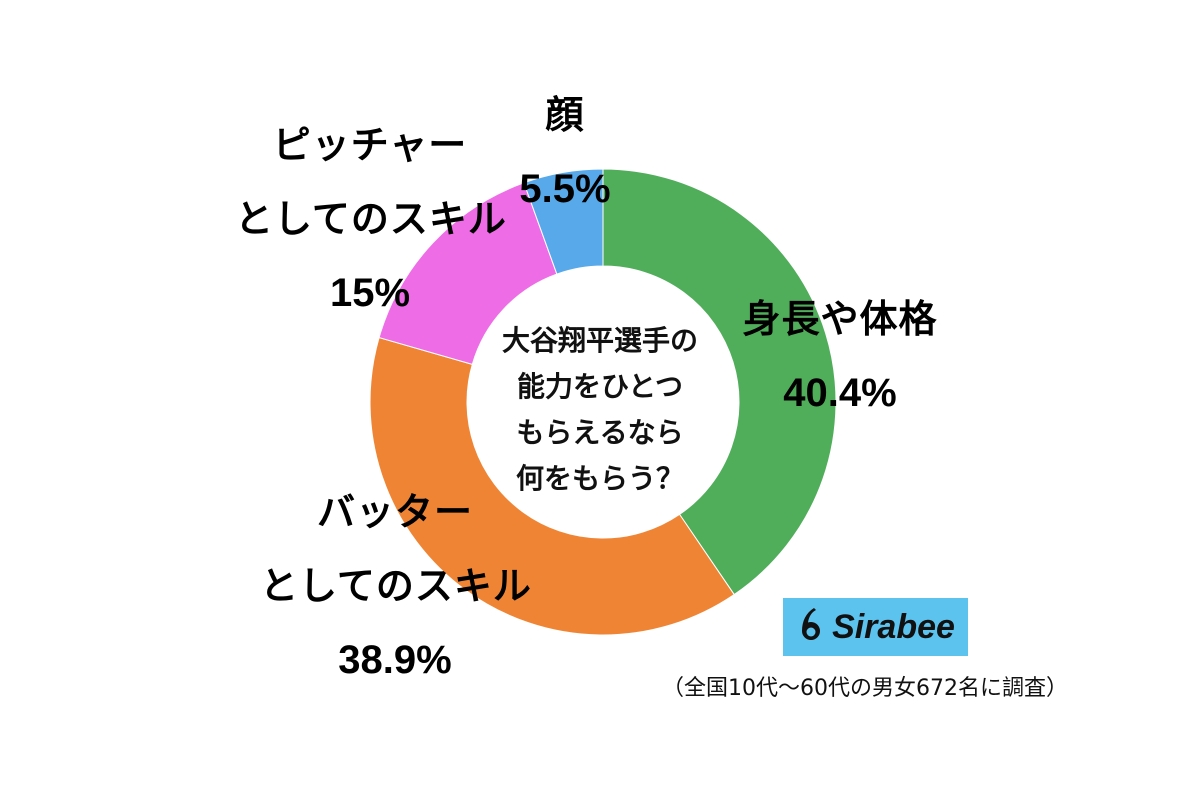 This screenshot has width=1200, height=801. I want to click on label-face-name: 顔, so click(565, 115).